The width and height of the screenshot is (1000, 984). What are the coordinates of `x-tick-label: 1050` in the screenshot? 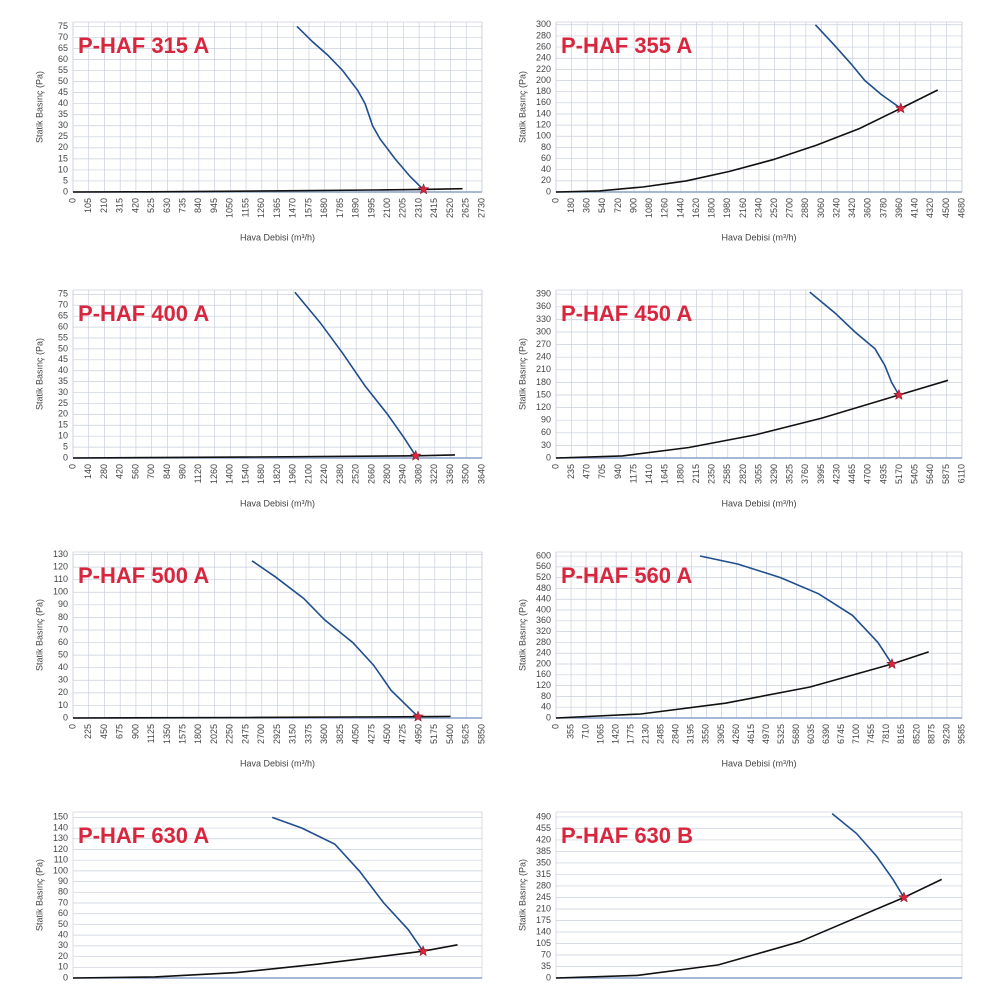 It's located at (230, 208).